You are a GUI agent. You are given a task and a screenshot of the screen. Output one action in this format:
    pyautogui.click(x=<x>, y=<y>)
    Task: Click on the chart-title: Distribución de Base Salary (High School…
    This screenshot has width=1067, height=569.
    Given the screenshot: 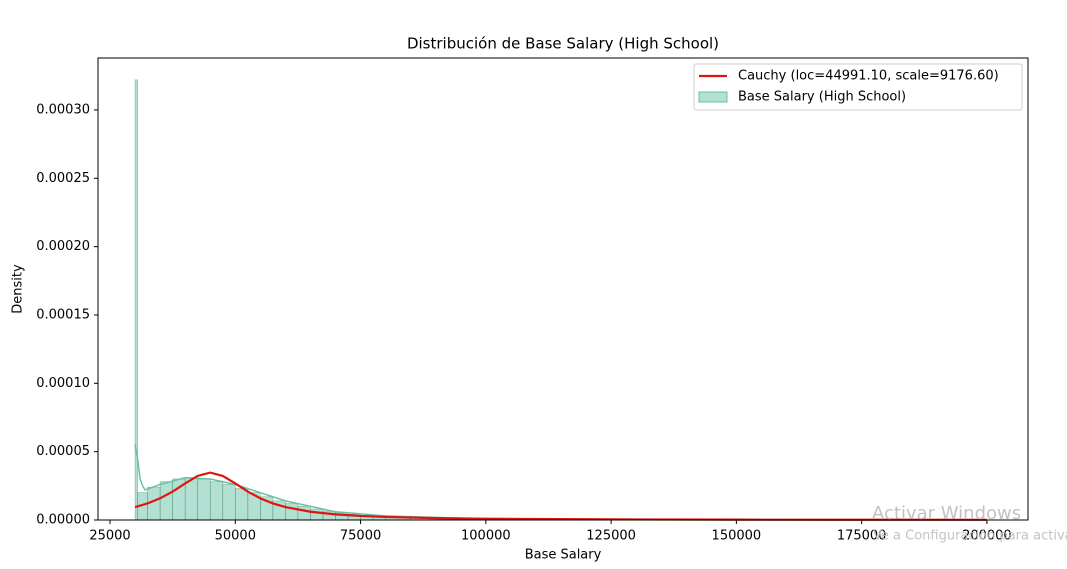 What is the action you would take?
    pyautogui.click(x=563, y=44)
    